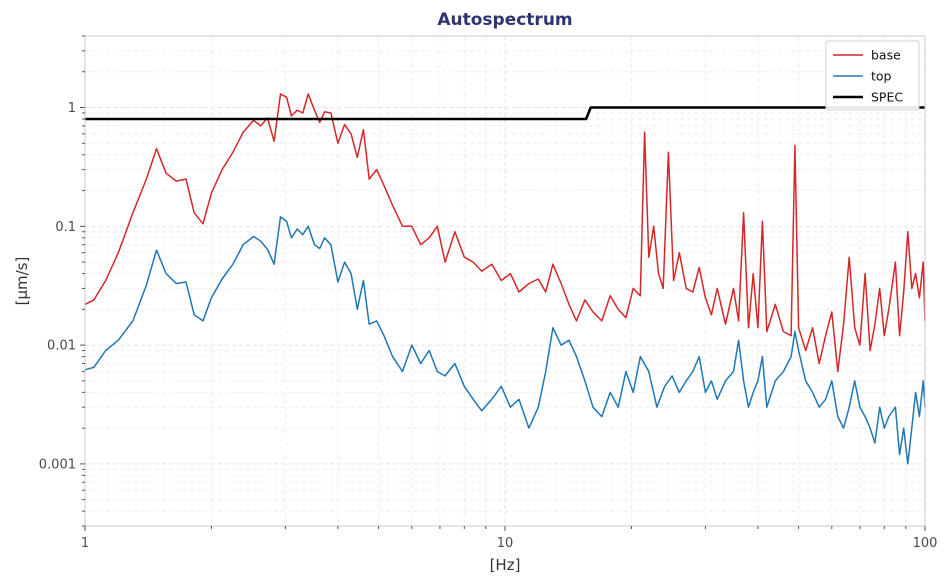  What do you see at coordinates (72, 108) in the screenshot?
I see `y-tick-label: 1` at bounding box center [72, 108].